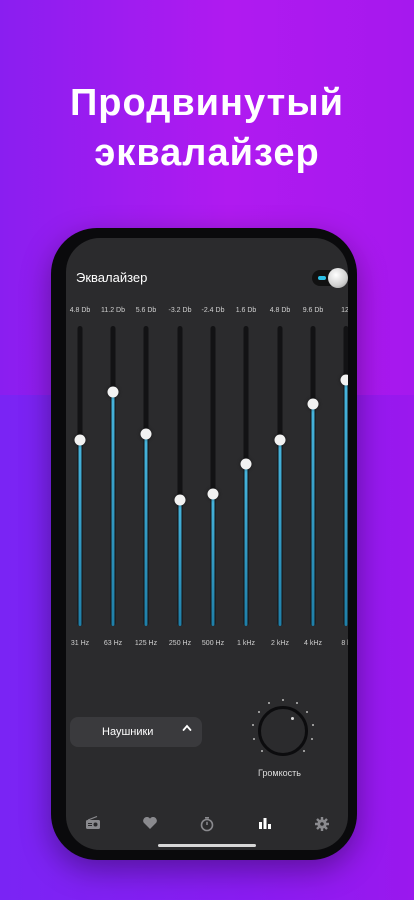  Describe the element at coordinates (313, 310) in the screenshot. I see `band-value-label: 9.6 Db` at that location.